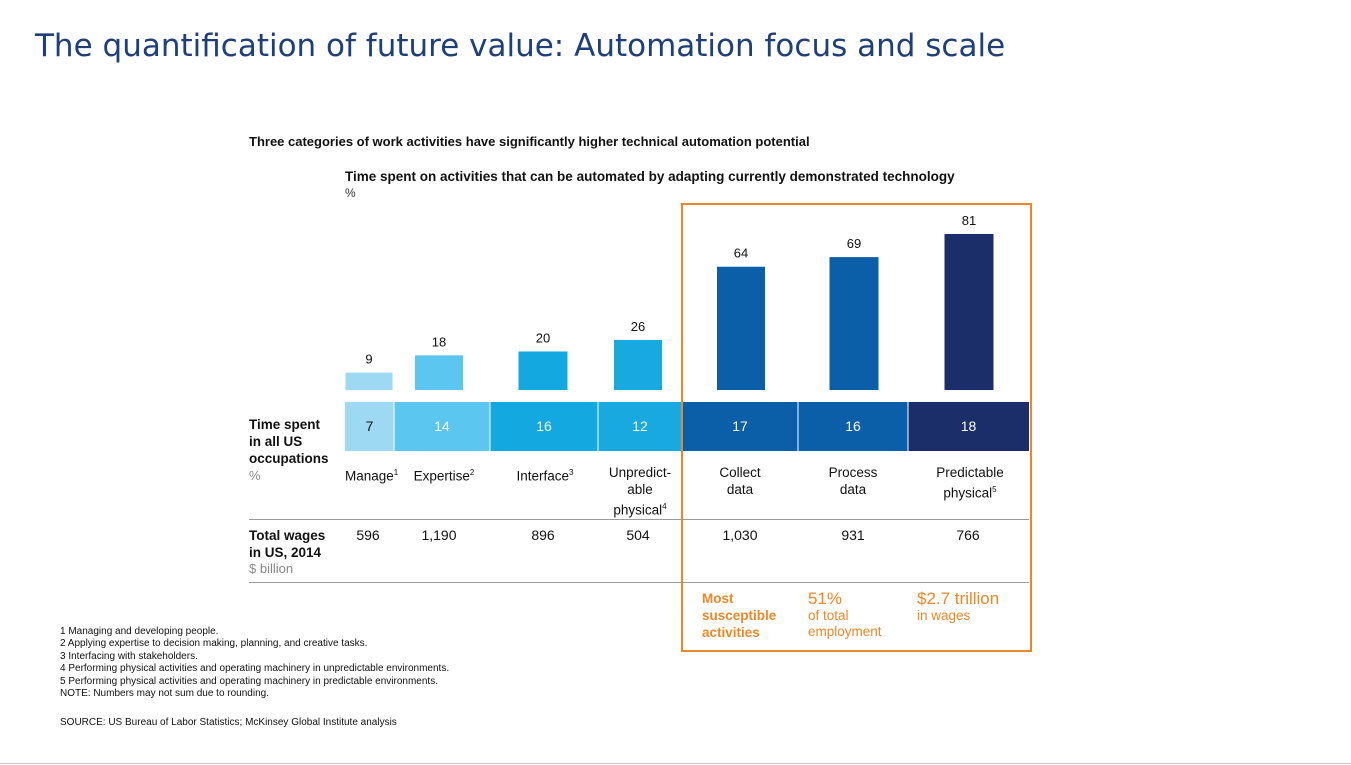  Describe the element at coordinates (854, 243) in the screenshot. I see `bar-value-label: 69` at that location.